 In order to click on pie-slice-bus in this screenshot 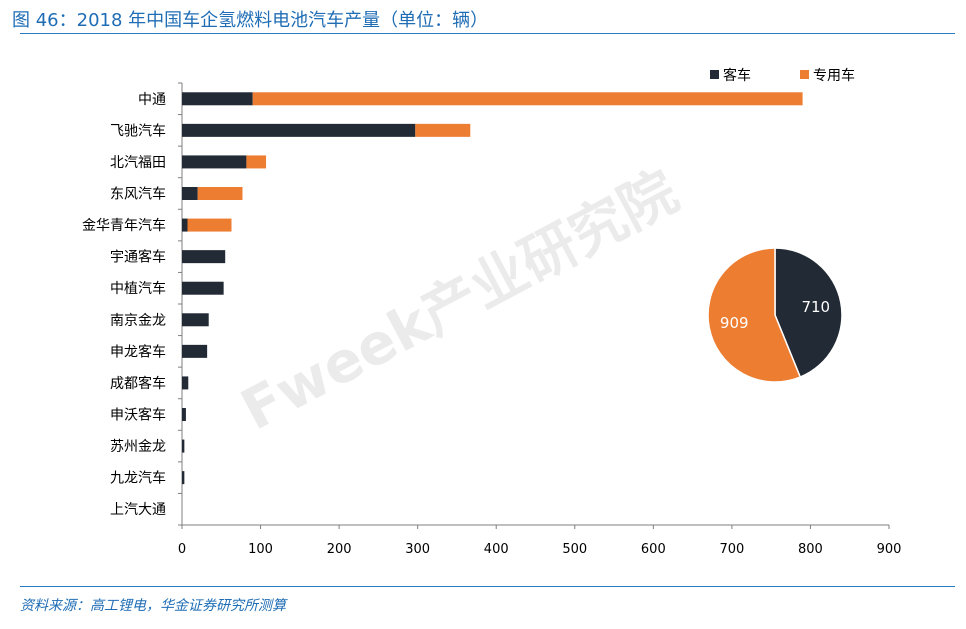, I will do `click(808, 313)`.